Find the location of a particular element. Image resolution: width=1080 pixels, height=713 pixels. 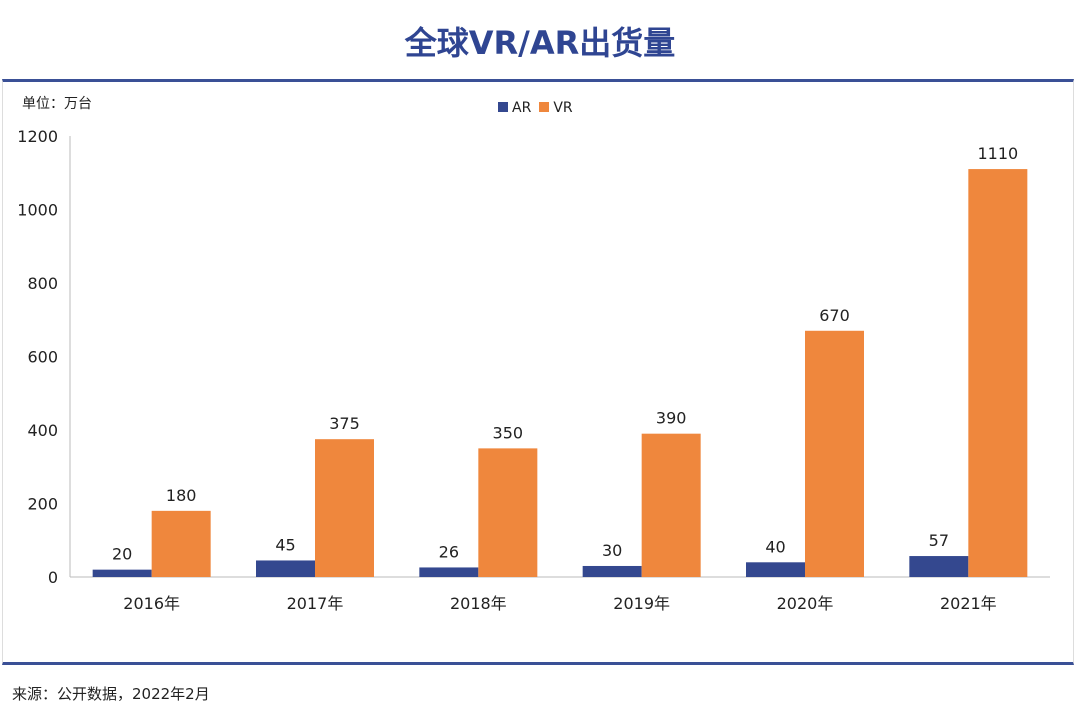

x-tick-label: 2018年 is located at coordinates (478, 603).